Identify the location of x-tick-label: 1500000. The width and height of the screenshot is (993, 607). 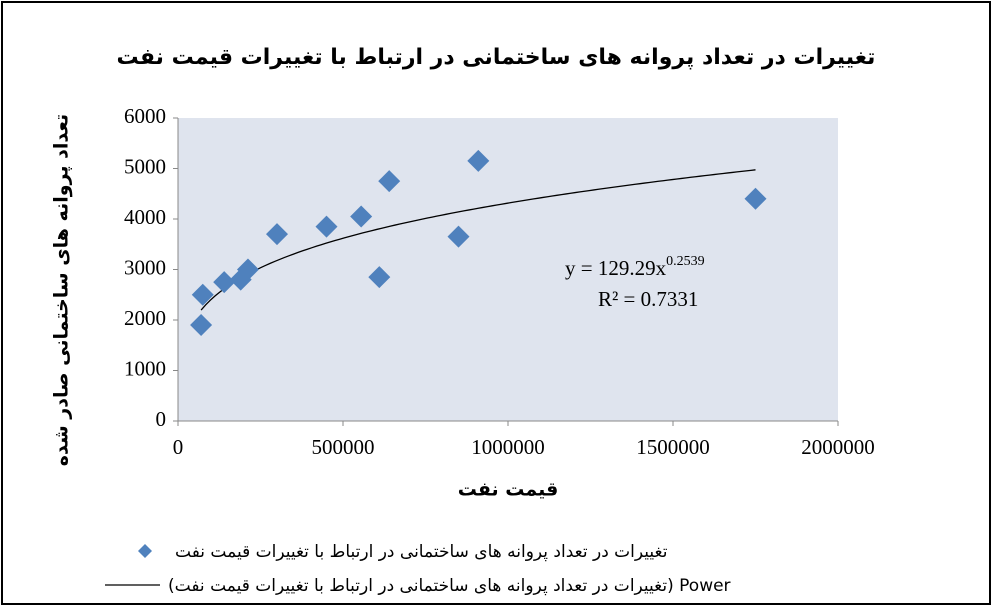
(673, 447).